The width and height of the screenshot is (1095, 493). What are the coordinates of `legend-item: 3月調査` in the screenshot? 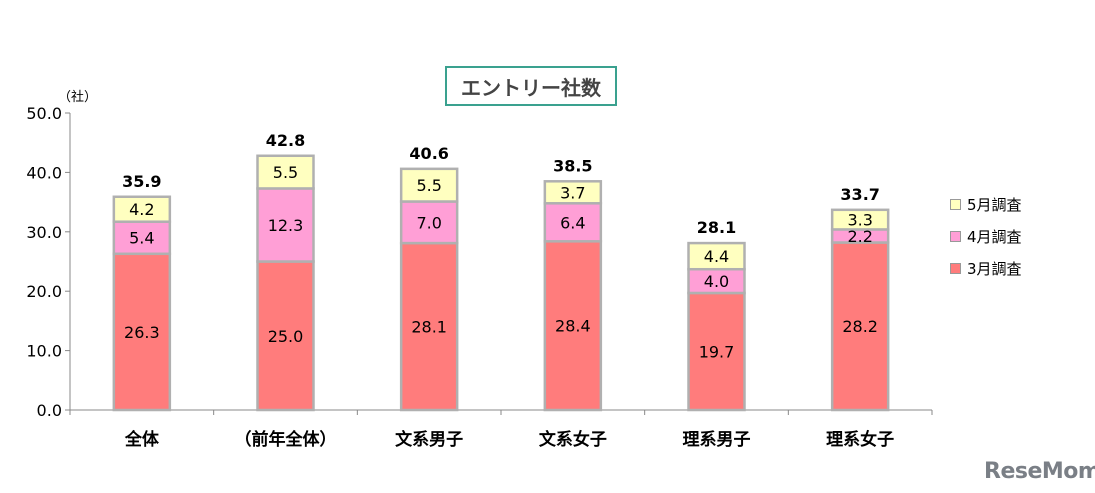 It's located at (986, 268).